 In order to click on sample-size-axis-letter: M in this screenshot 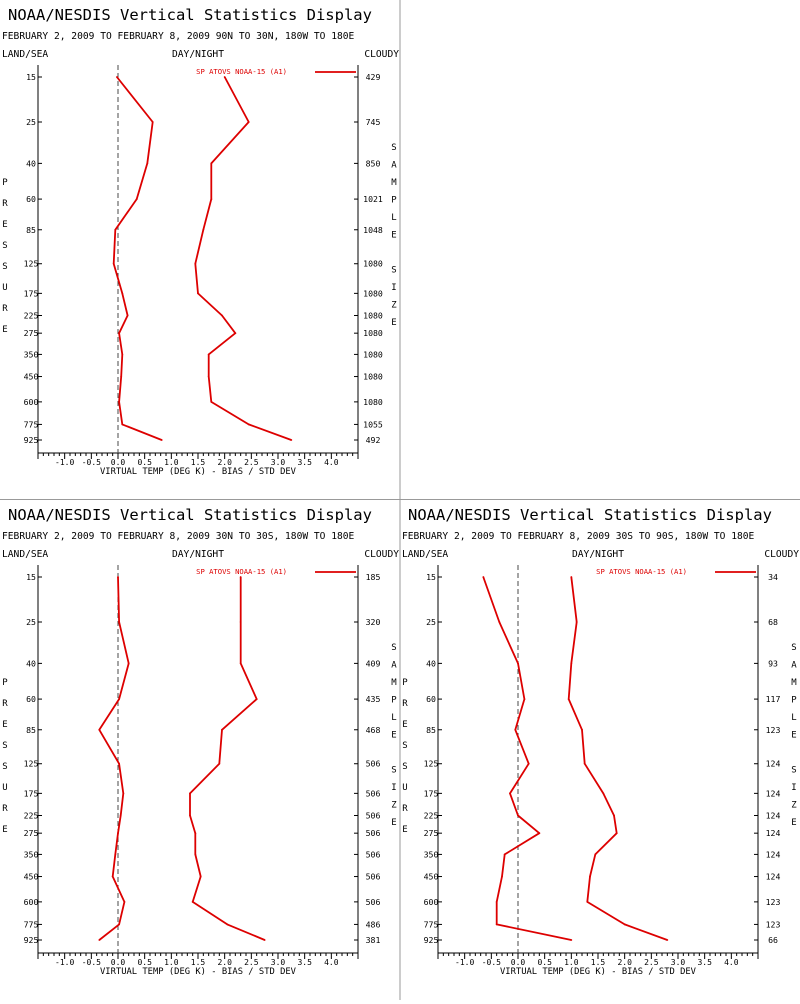, I will do `click(794, 683)`.